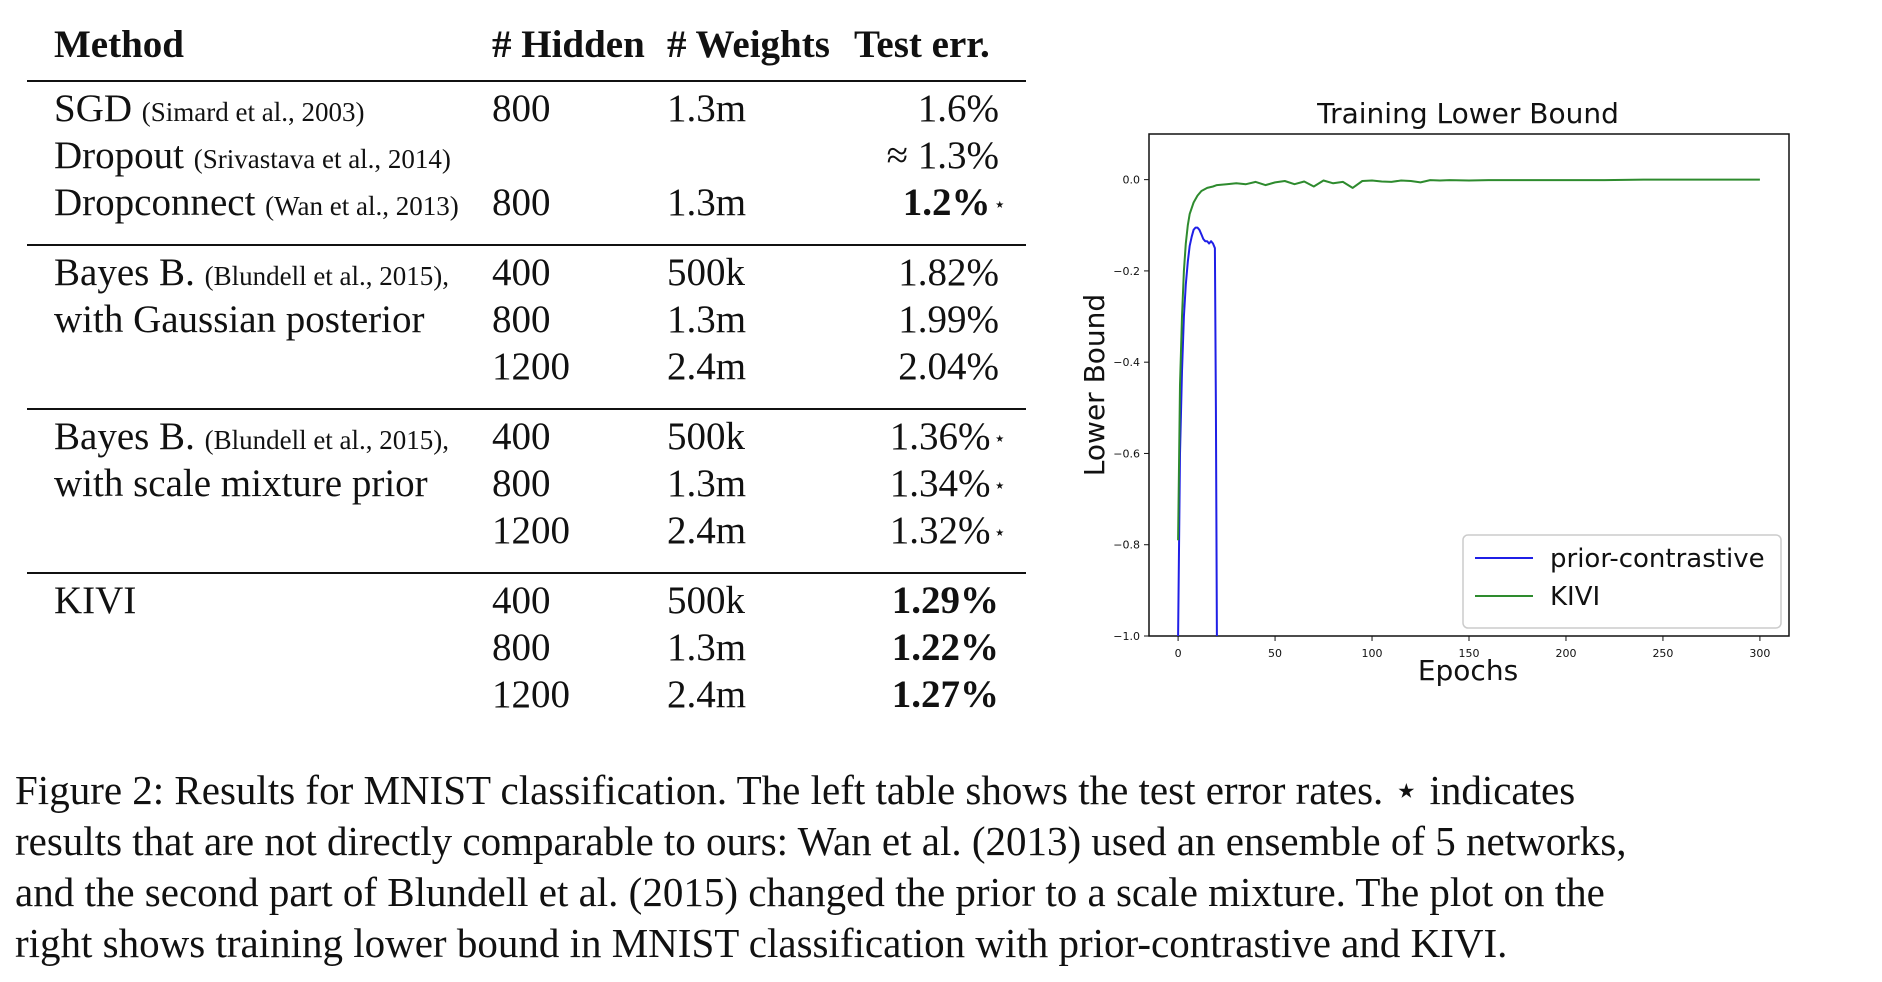 The image size is (1882, 982). I want to click on method-name: with Gaussian posterior, so click(239, 319).